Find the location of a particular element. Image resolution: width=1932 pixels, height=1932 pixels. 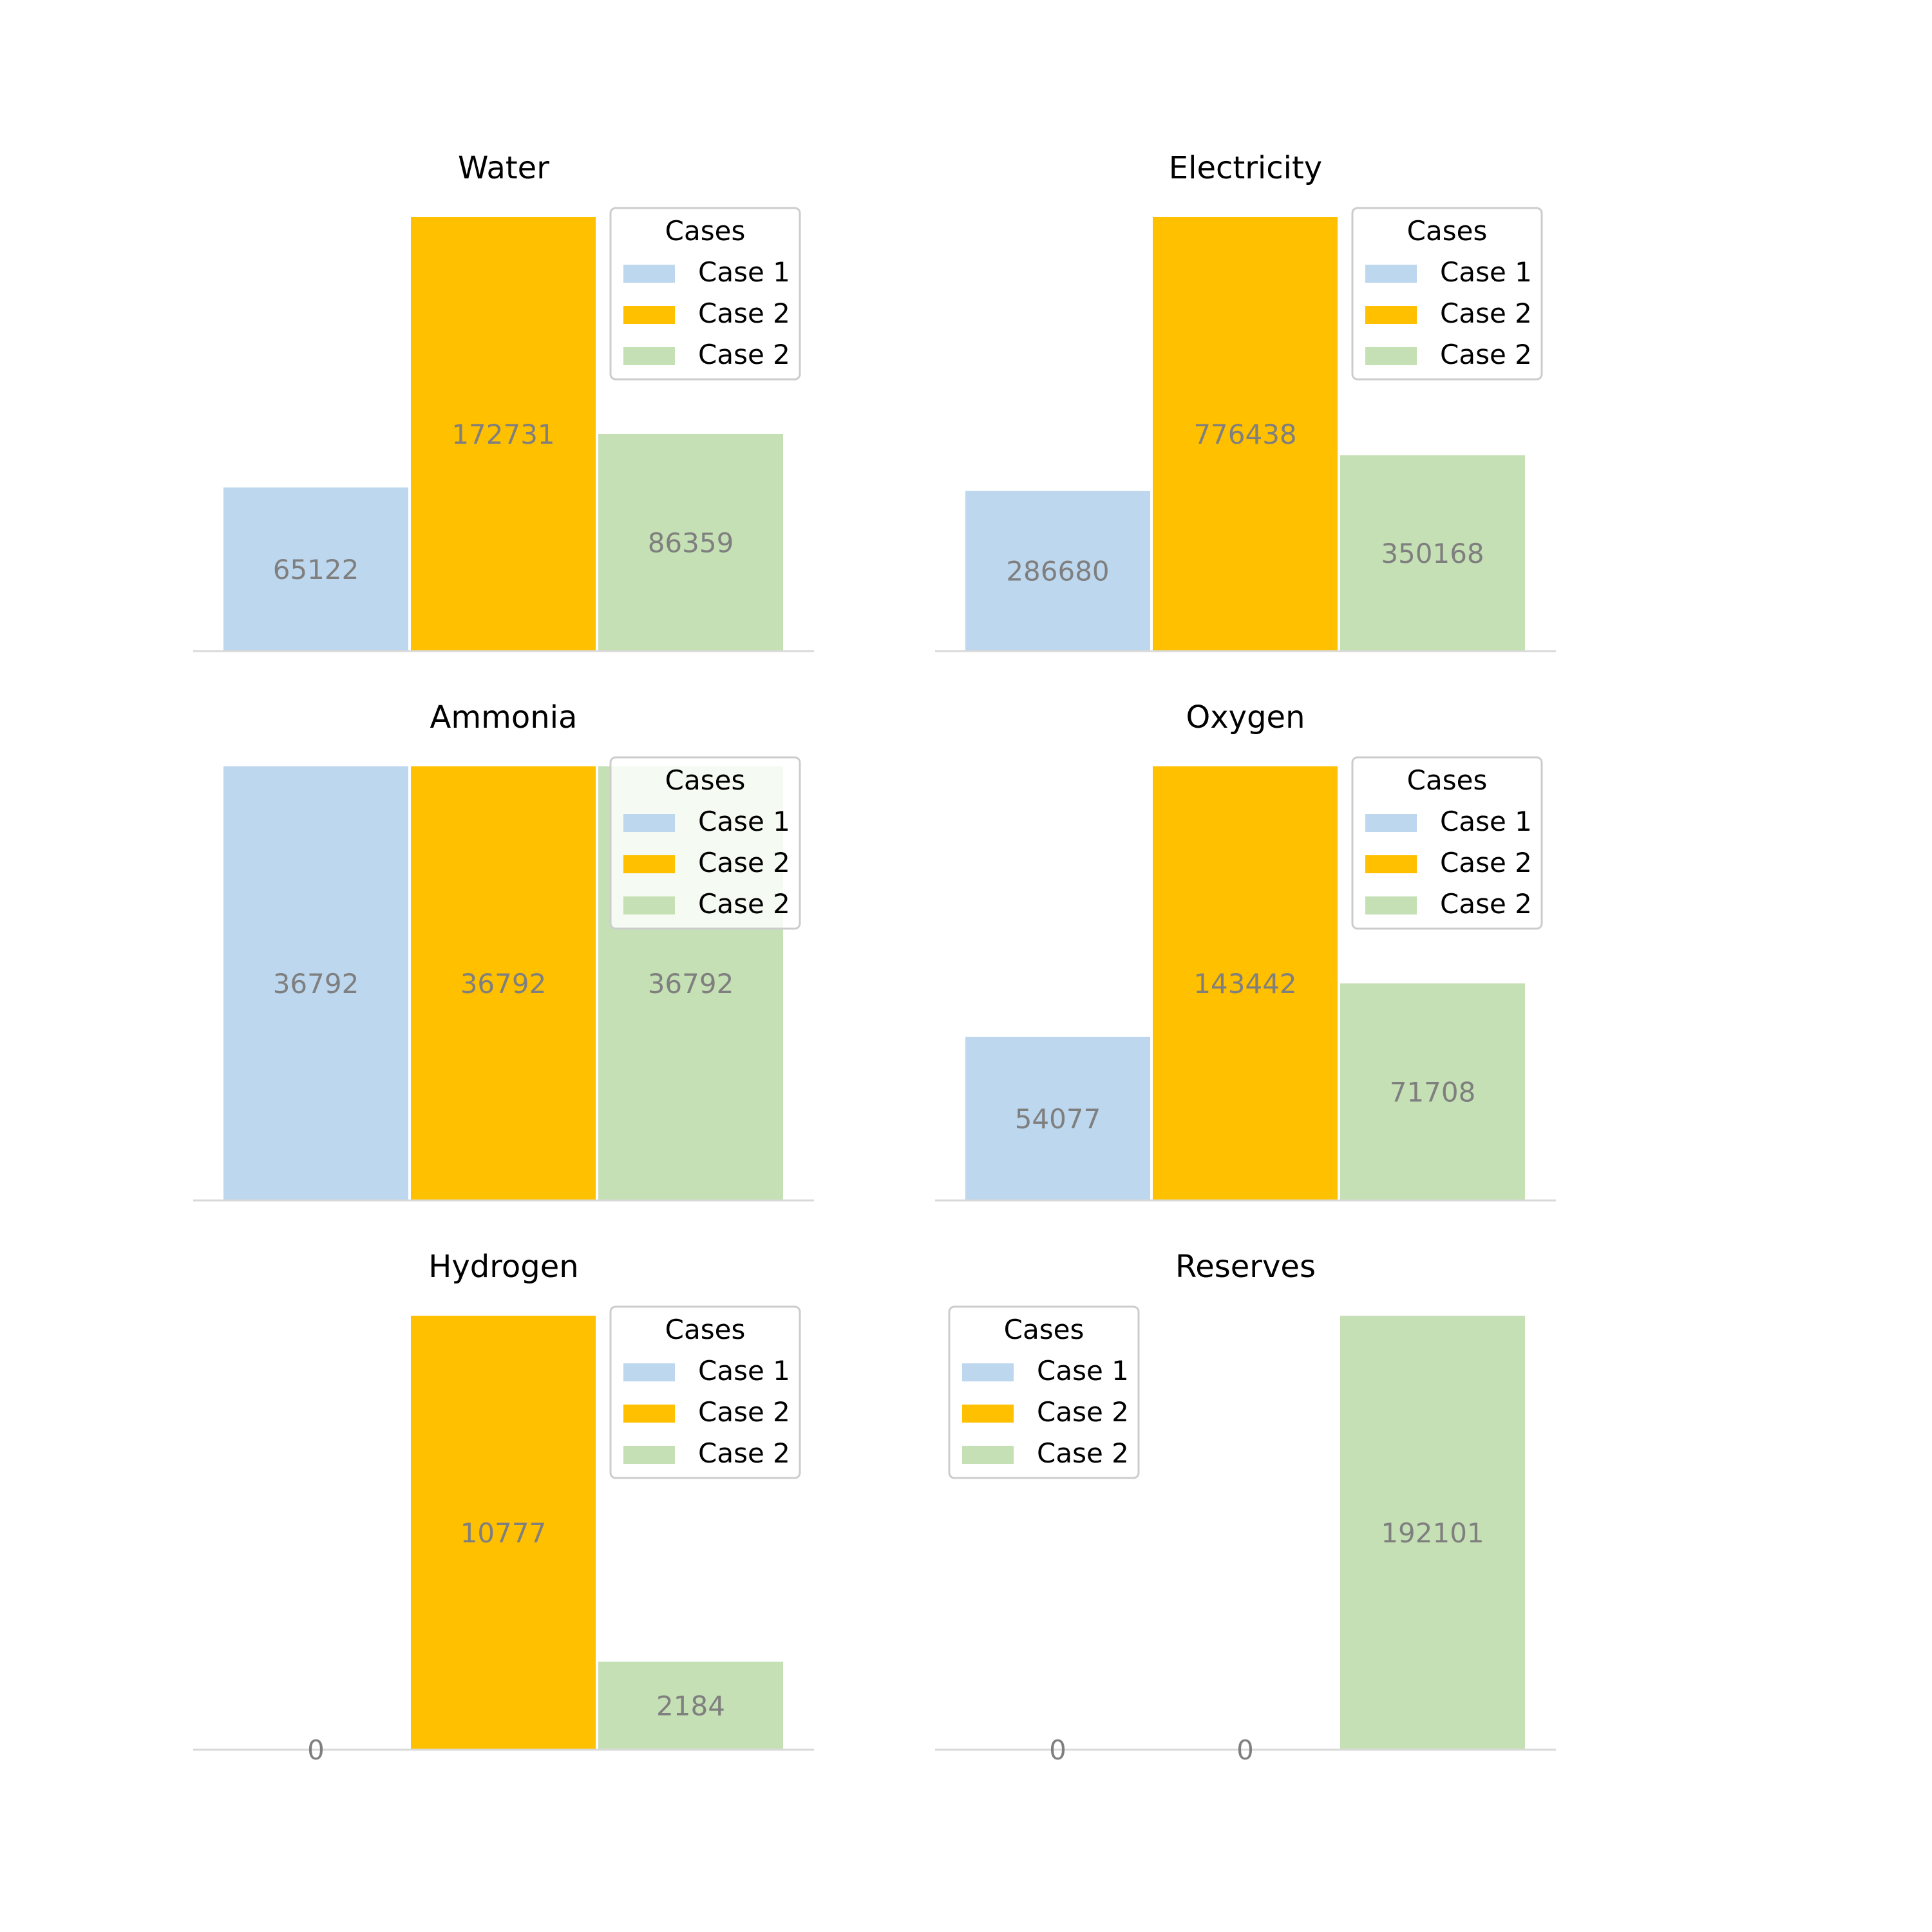

bar-value-label: 192101 is located at coordinates (1432, 1533).